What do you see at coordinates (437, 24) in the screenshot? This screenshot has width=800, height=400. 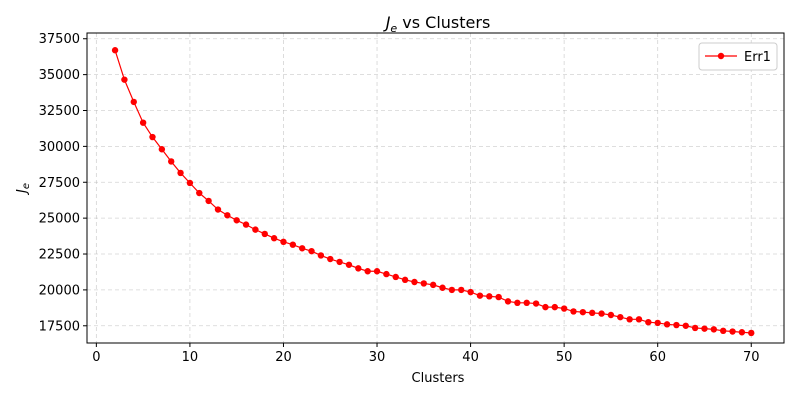 I see `chart-title: Je vs Clusters` at bounding box center [437, 24].